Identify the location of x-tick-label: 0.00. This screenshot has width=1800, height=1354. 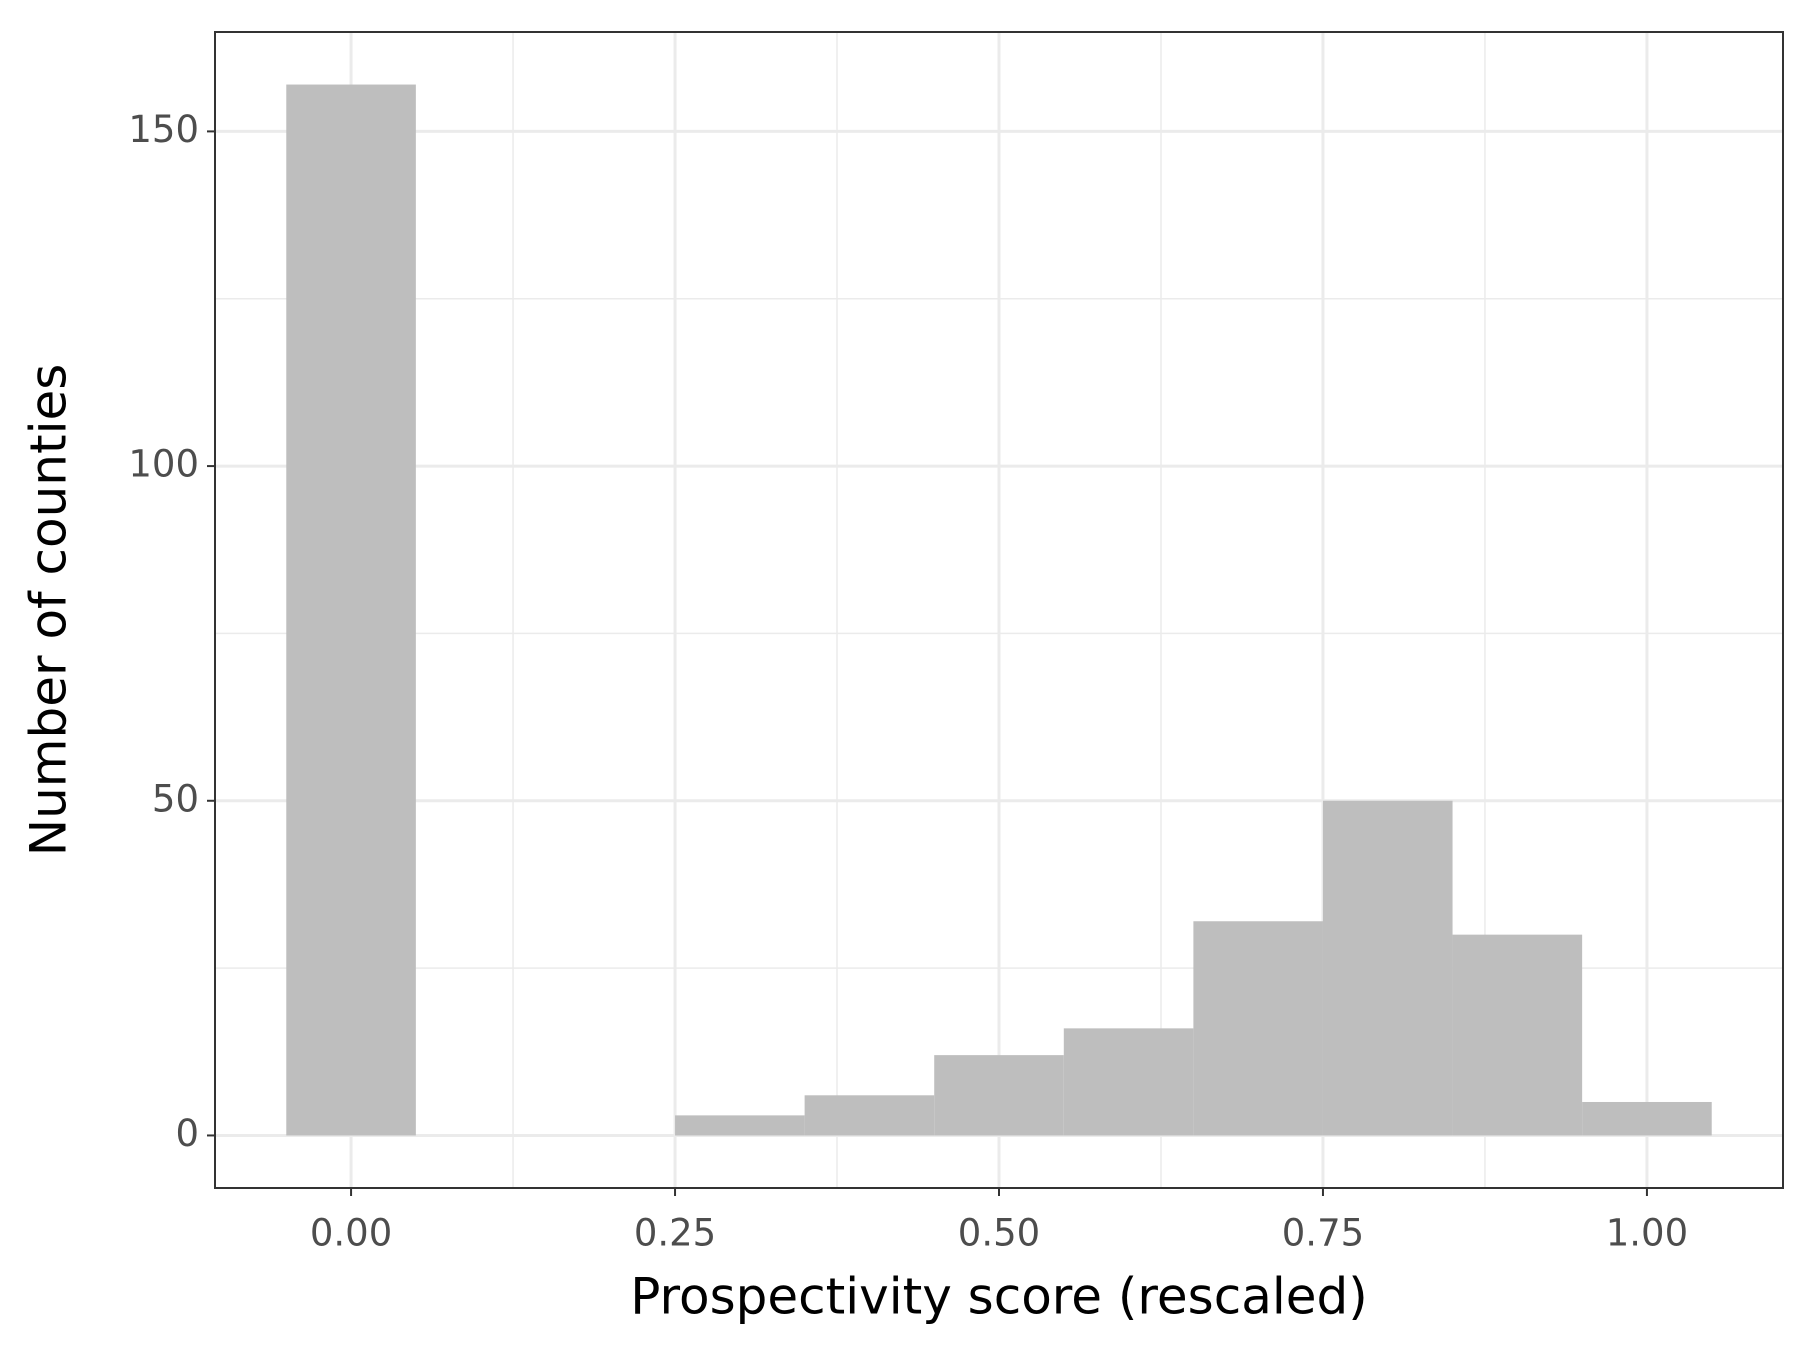
(351, 1233).